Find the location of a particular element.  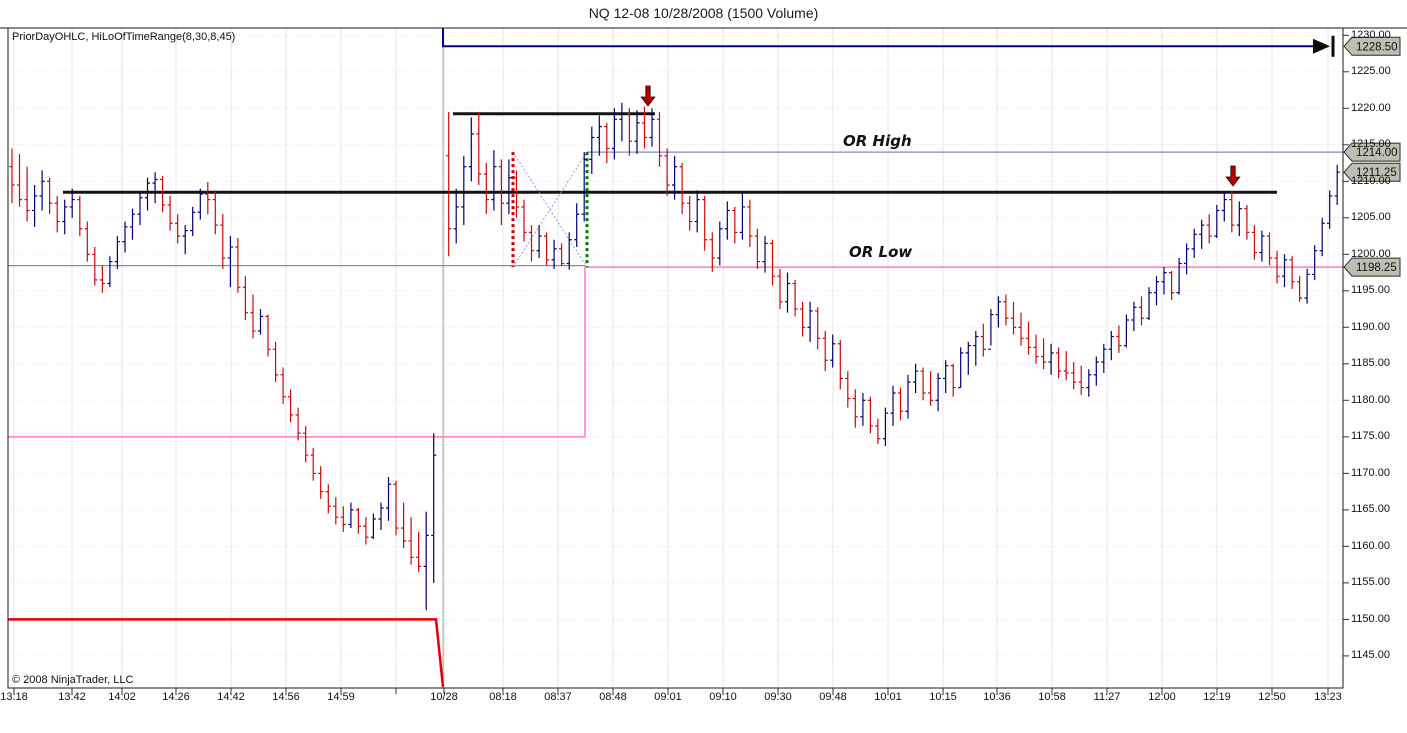

x-axis-label: 12:00 is located at coordinates (1162, 697).